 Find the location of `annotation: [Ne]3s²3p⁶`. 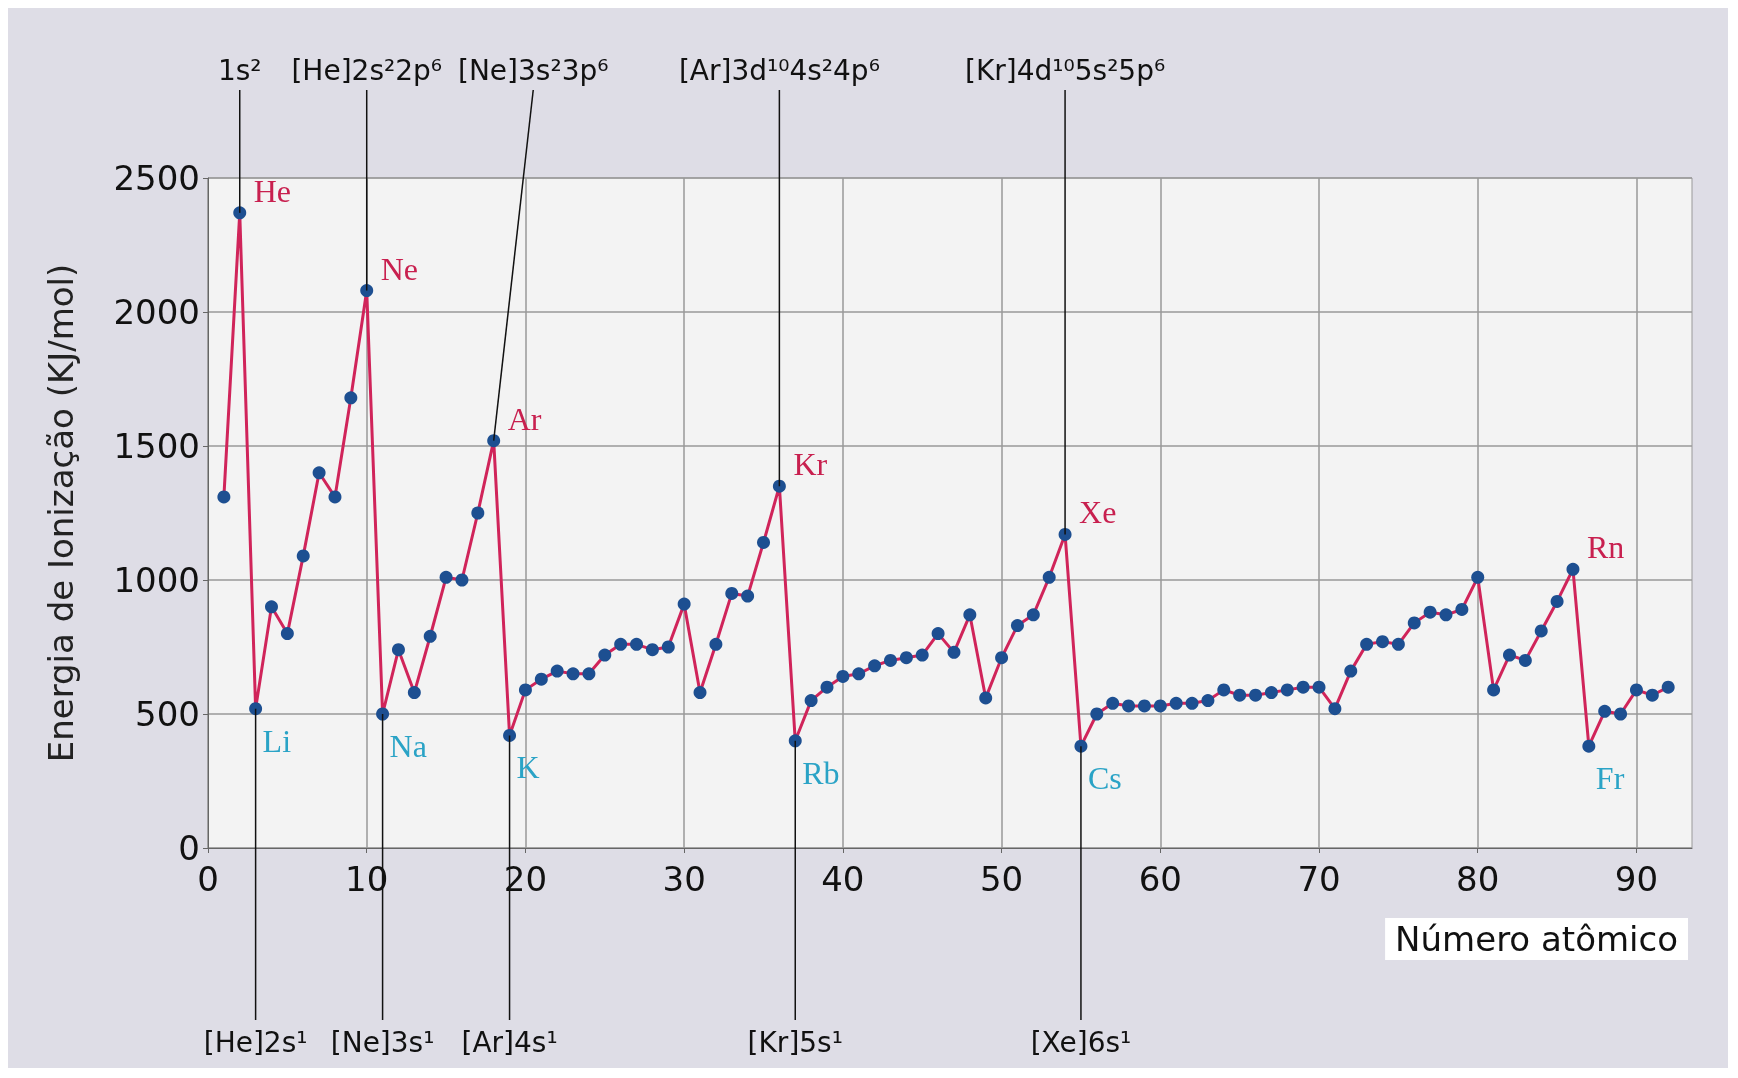

annotation: [Ne]3s²3p⁶ is located at coordinates (533, 70).